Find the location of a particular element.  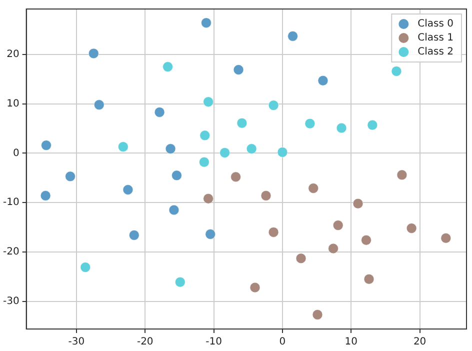

y-tick-label: -10 is located at coordinates (11, 202).